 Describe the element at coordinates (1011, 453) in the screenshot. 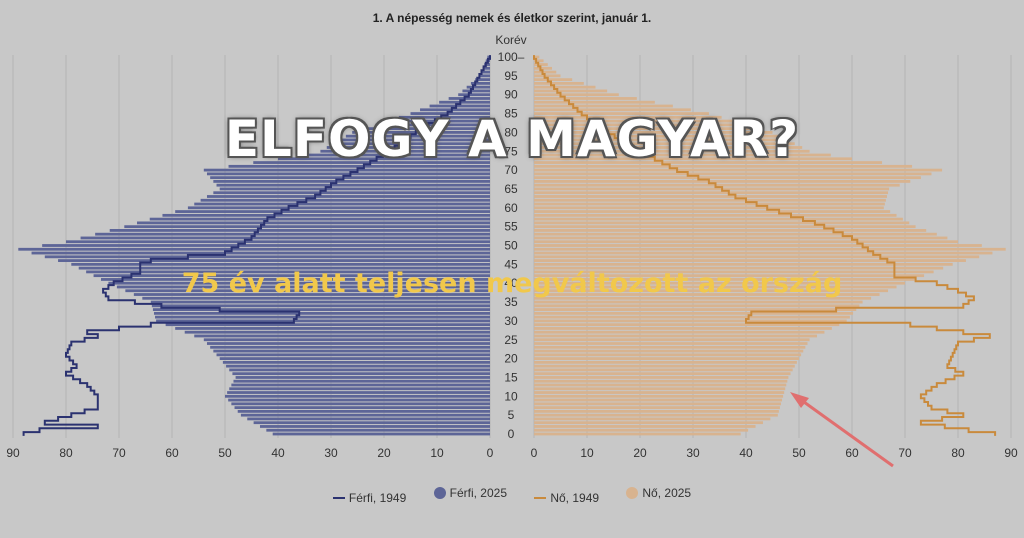

I see `x-tick-label-right: 90` at that location.